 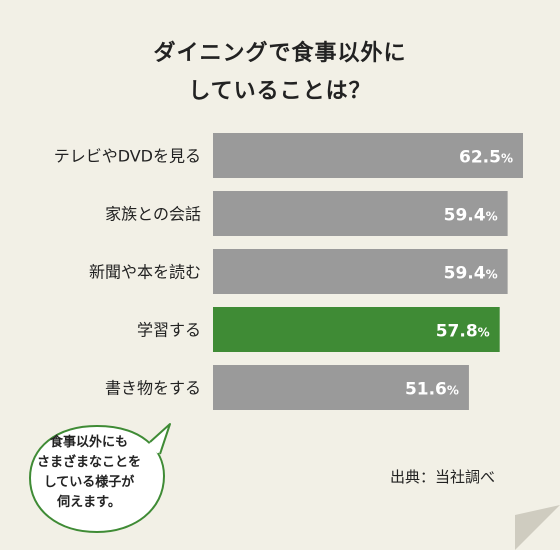 I want to click on value-label-1: 62.5%, so click(x=486, y=158).